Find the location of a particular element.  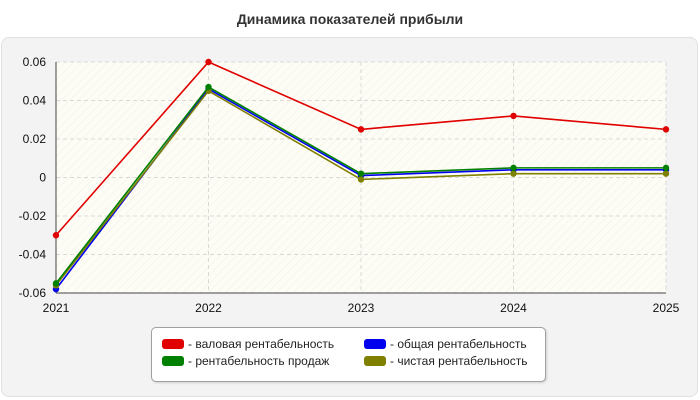

legend-label-net-margin: - чистая рентабельность is located at coordinates (459, 361).